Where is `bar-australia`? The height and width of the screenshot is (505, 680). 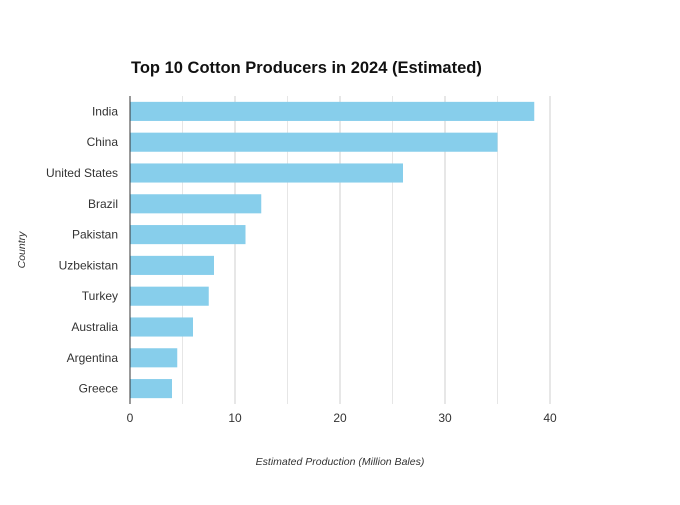 bar-australia is located at coordinates (161, 327).